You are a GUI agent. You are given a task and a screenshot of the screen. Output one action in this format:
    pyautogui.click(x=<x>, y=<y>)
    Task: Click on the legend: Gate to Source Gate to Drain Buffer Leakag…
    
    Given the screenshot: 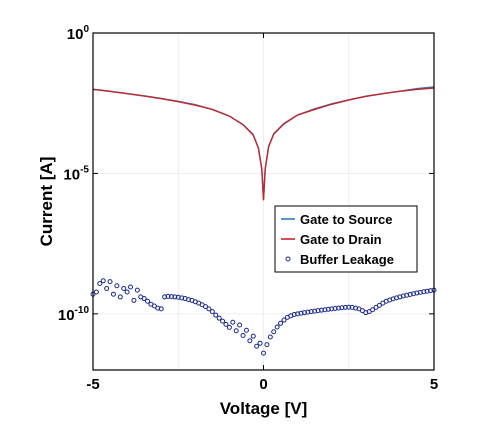 What is the action you would take?
    pyautogui.click(x=346, y=239)
    